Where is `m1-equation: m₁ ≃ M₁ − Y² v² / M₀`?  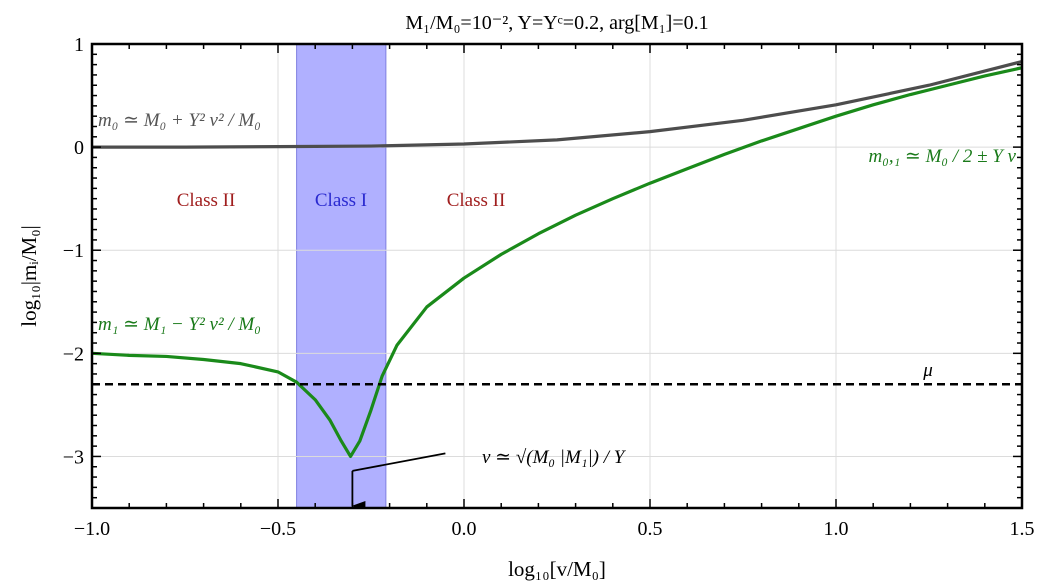
m1-equation: m₁ ≃ M₁ − Y² v² / M₀ is located at coordinates (179, 324).